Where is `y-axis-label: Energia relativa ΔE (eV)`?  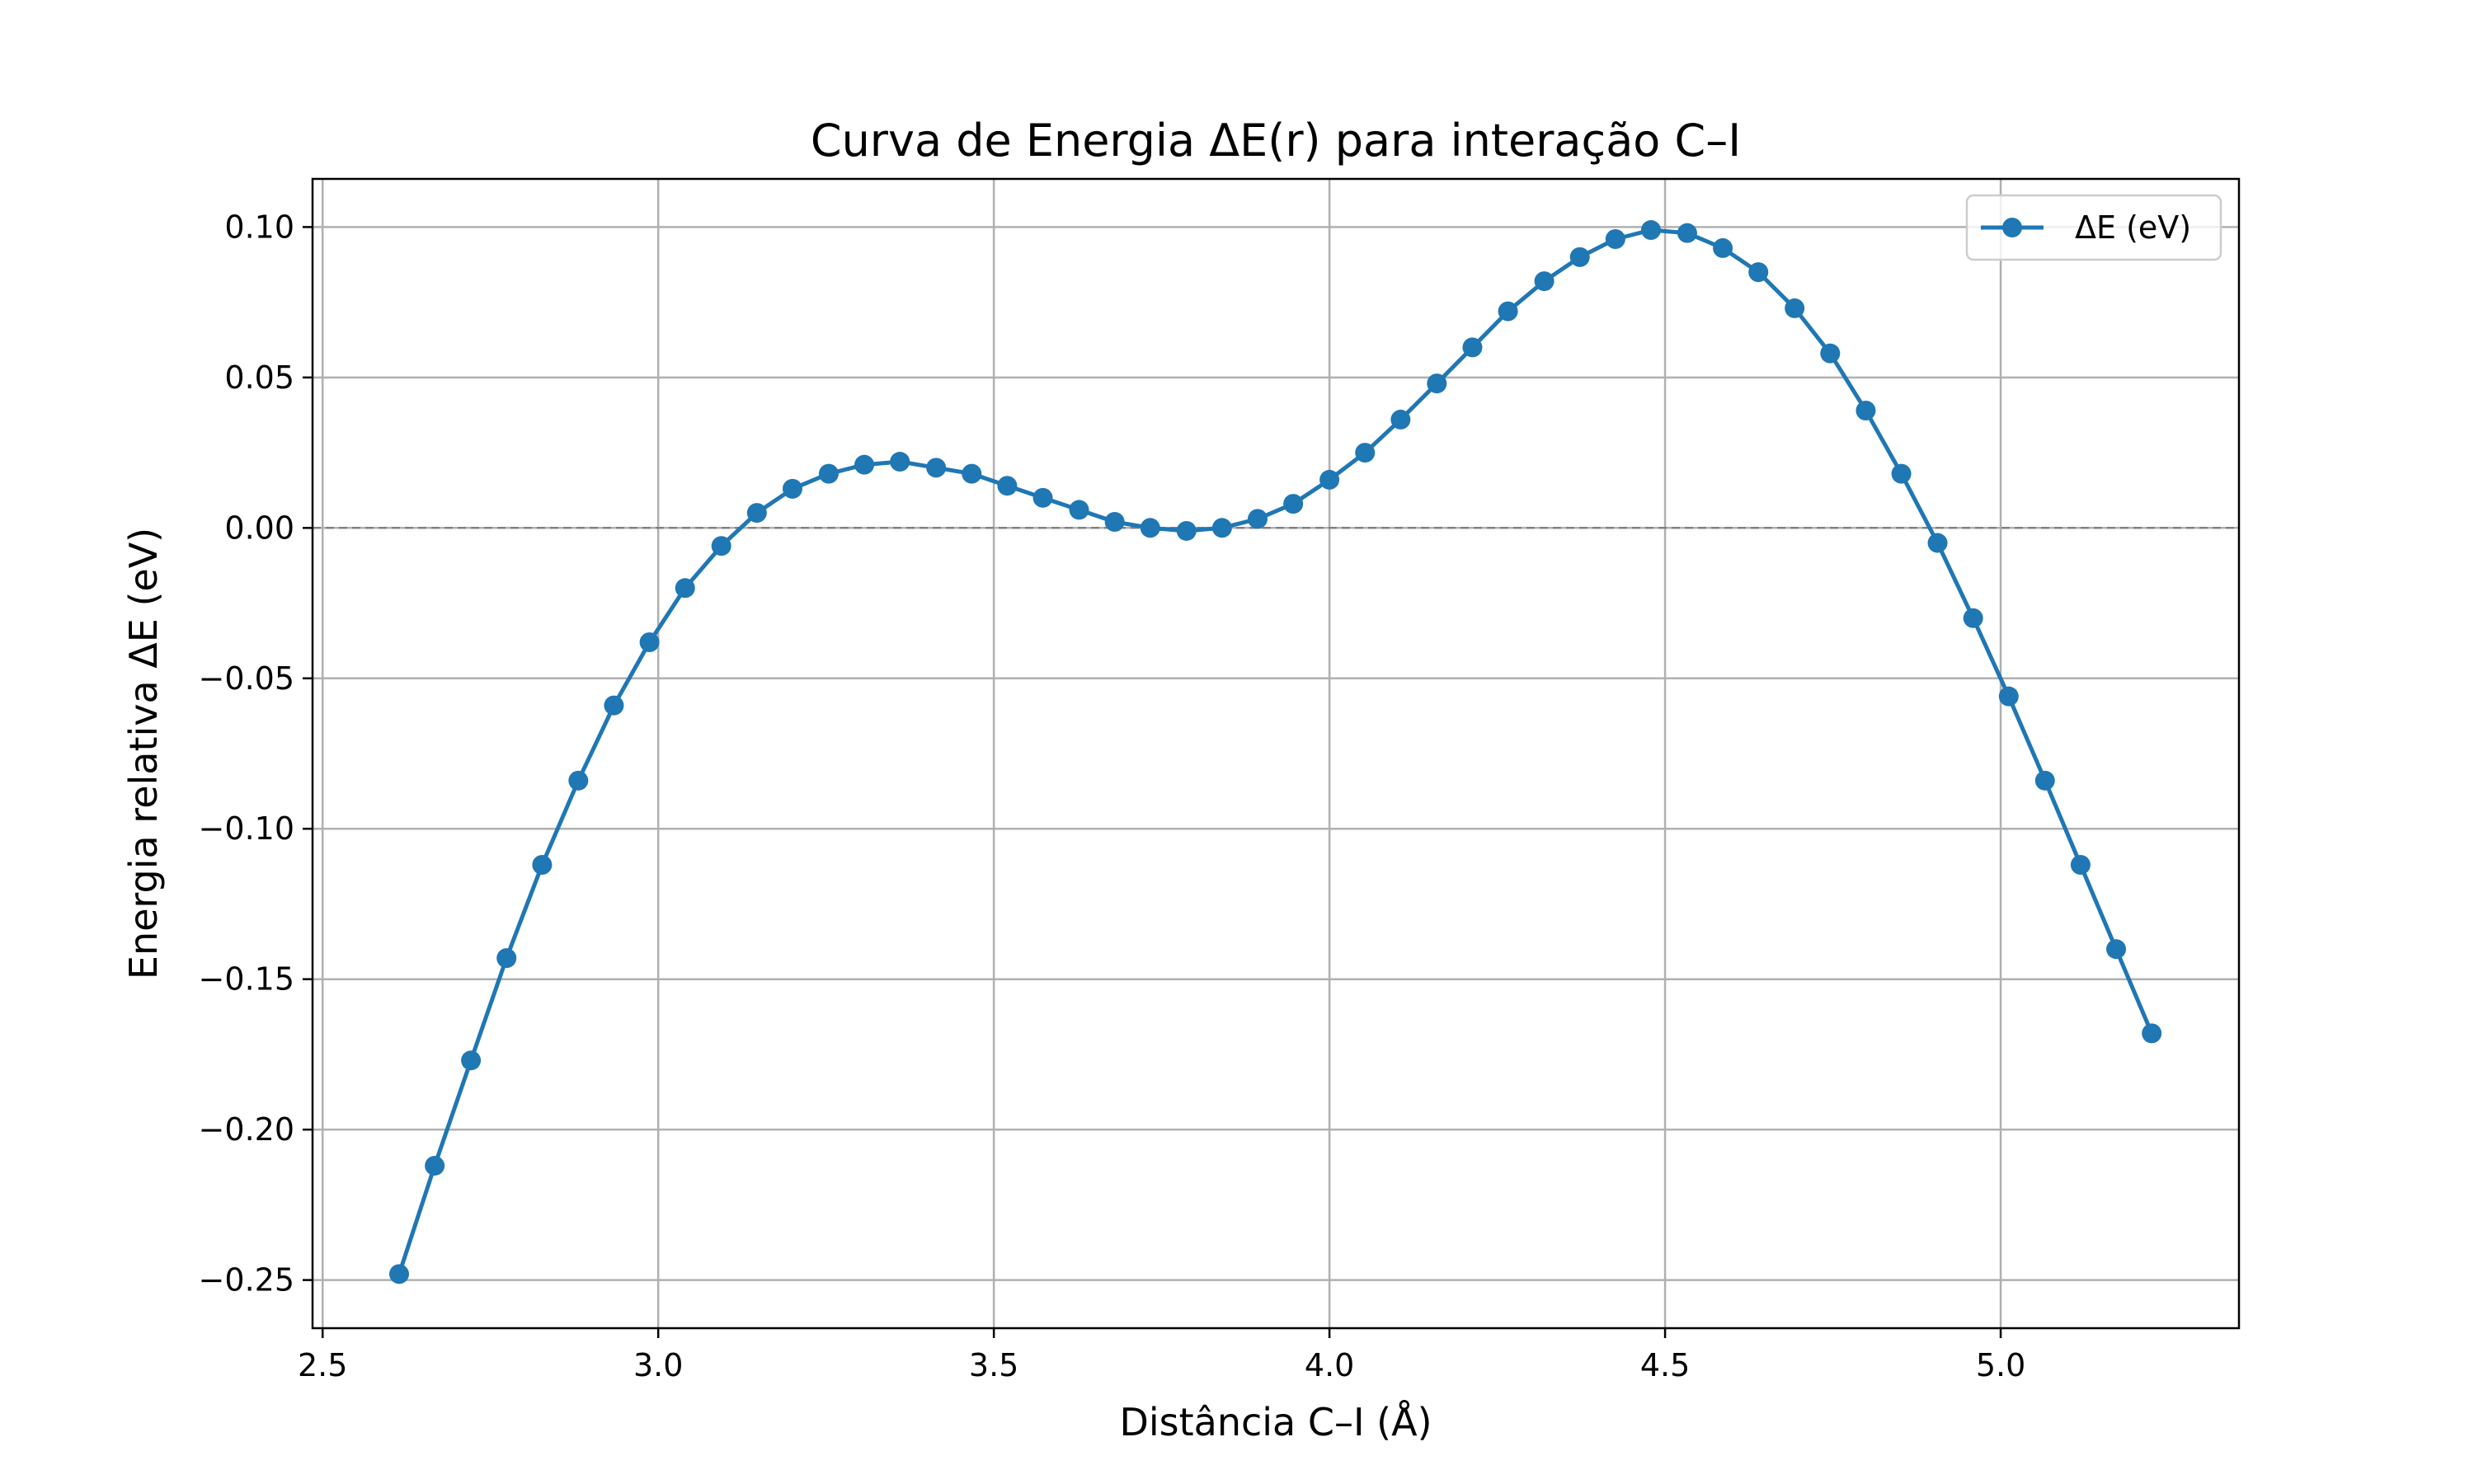 y-axis-label: Energia relativa ΔE (eV) is located at coordinates (143, 753).